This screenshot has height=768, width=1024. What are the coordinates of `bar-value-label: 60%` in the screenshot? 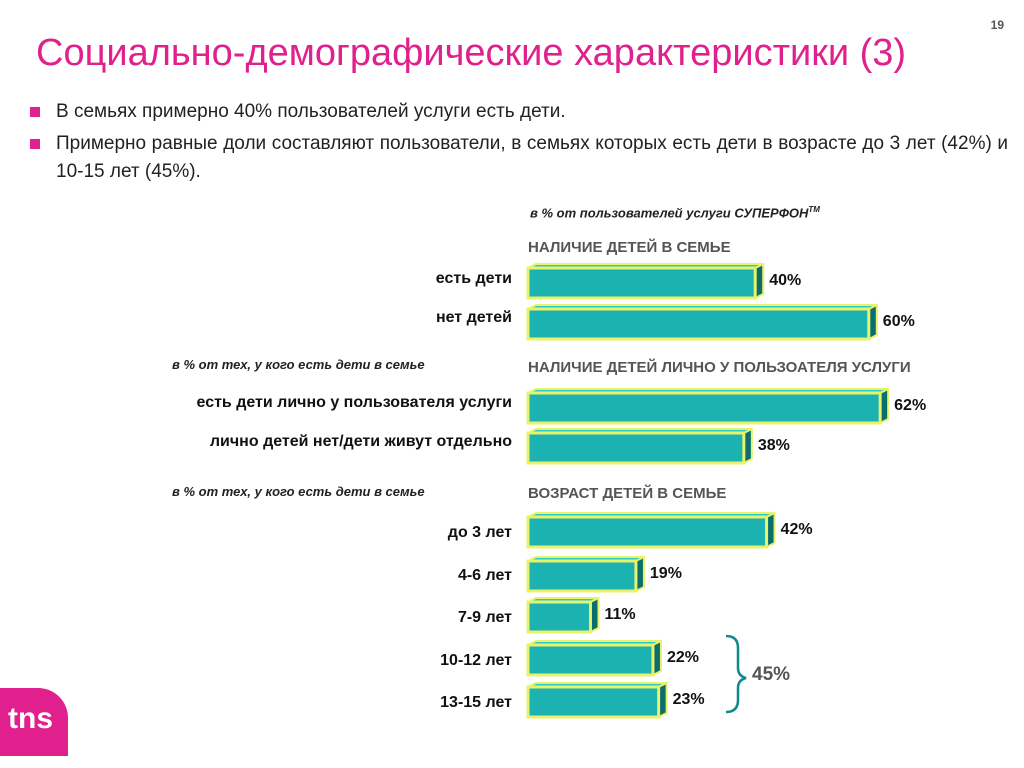 It's located at (898, 321).